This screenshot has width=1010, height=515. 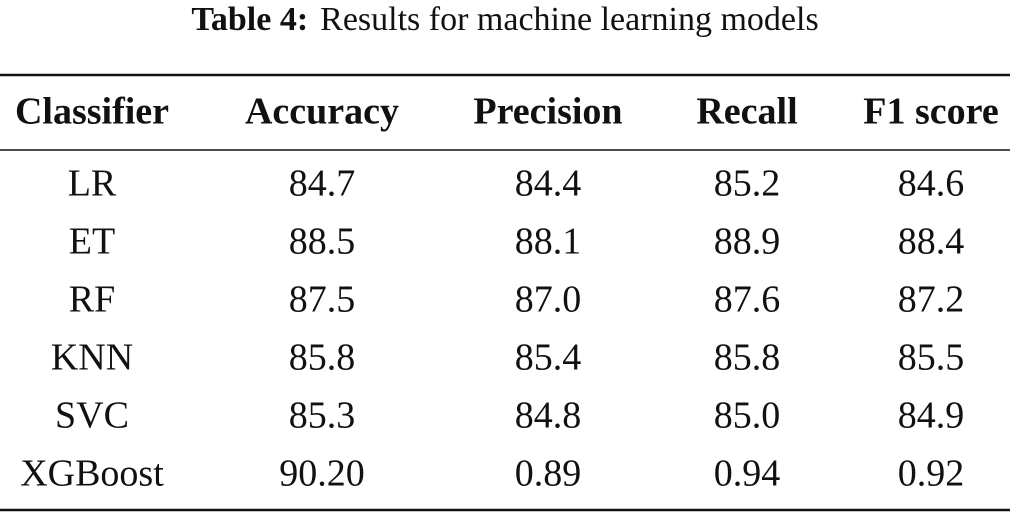 What do you see at coordinates (548, 242) in the screenshot?
I see `cell: 88.1` at bounding box center [548, 242].